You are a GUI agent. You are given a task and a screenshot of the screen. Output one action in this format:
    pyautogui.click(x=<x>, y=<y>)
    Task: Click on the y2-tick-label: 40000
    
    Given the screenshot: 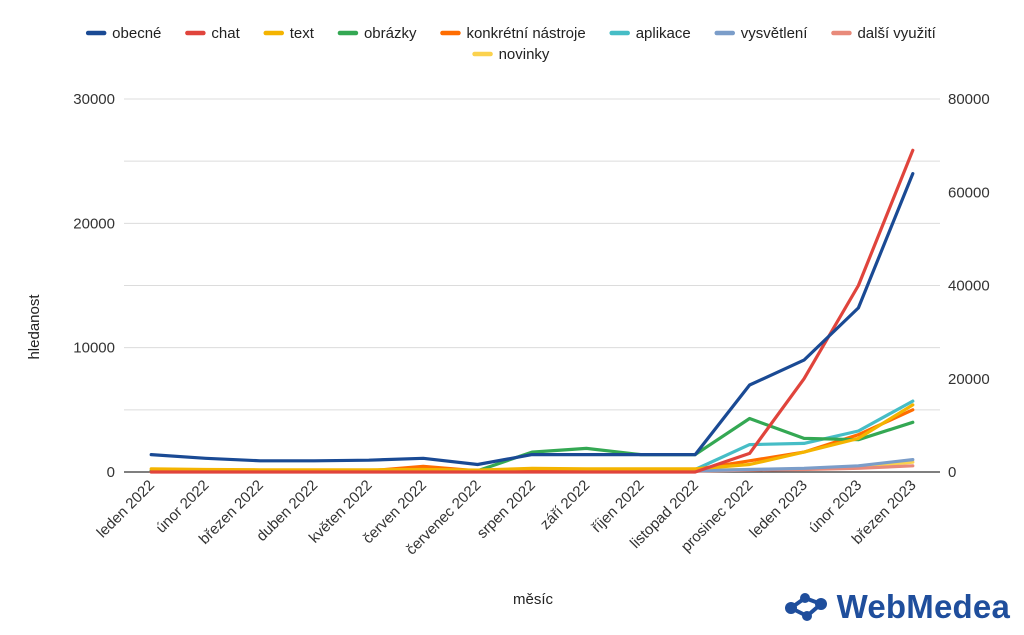 What is the action you would take?
    pyautogui.click(x=969, y=286)
    